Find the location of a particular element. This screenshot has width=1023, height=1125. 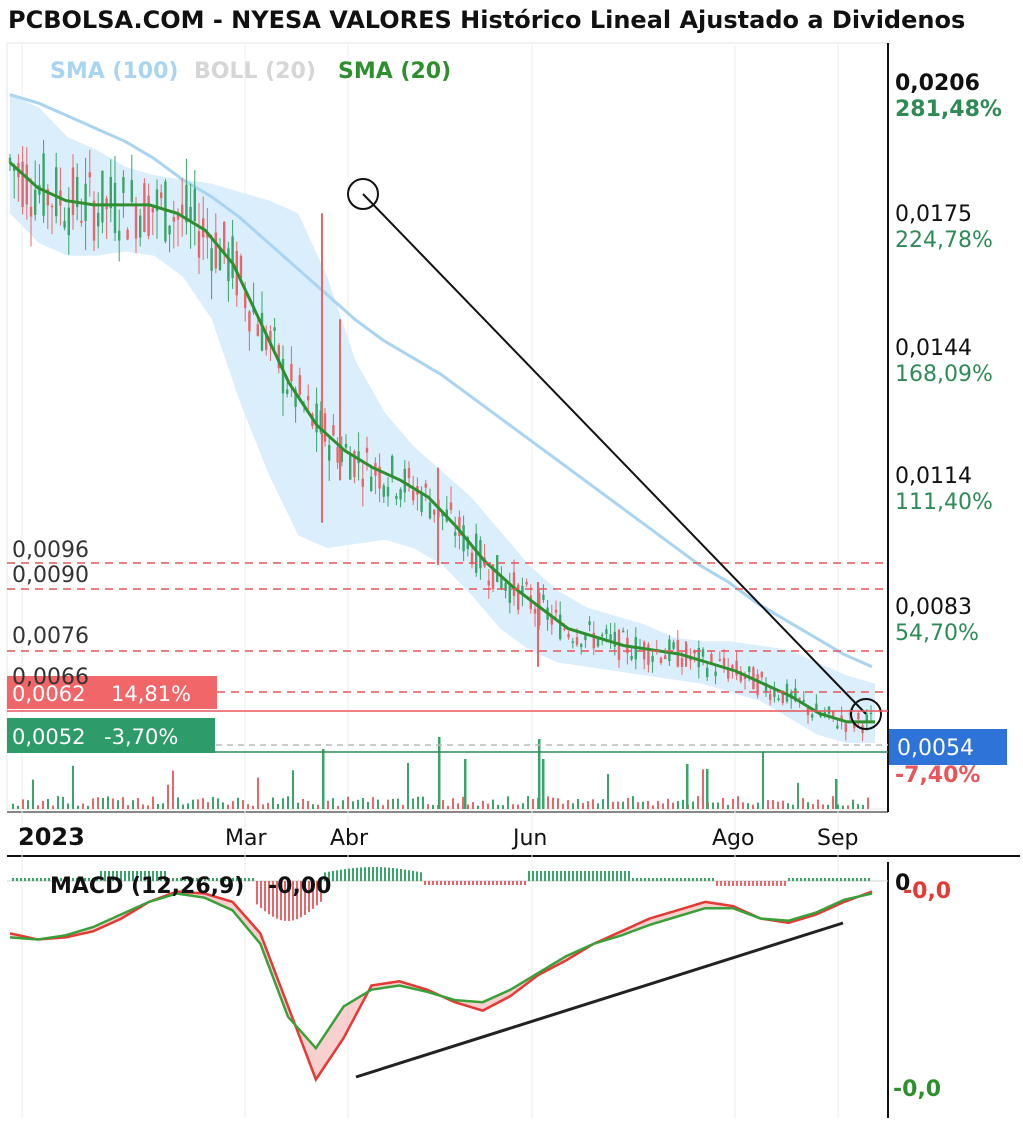

red-tag-box is located at coordinates (112, 692).